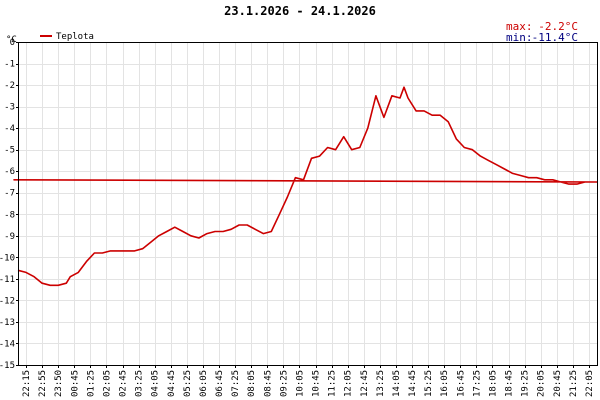  I want to click on x-tick-label: 22:05, so click(590, 383).